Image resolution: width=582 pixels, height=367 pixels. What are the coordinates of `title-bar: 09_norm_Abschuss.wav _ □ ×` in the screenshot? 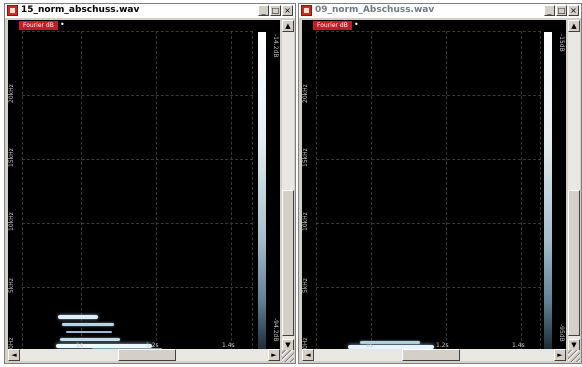 It's located at (440, 11).